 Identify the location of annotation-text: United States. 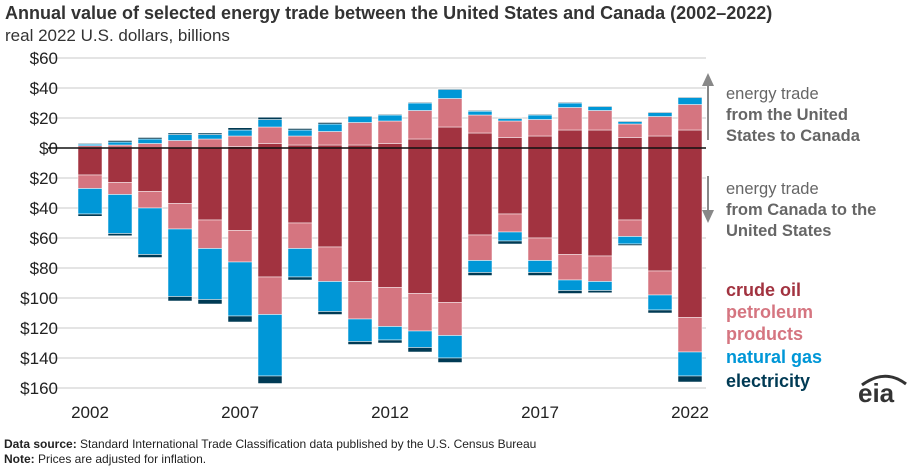
(779, 231).